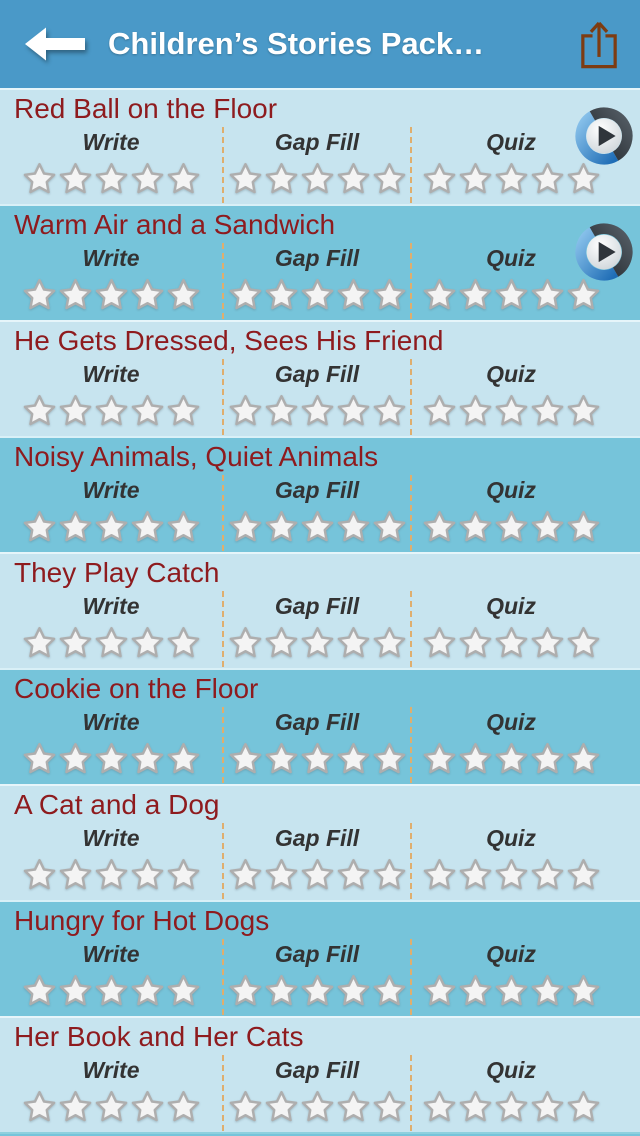 This screenshot has height=1136, width=640. Describe the element at coordinates (317, 606) in the screenshot. I see `activity-label-gap-fill: Gap Fill` at that location.